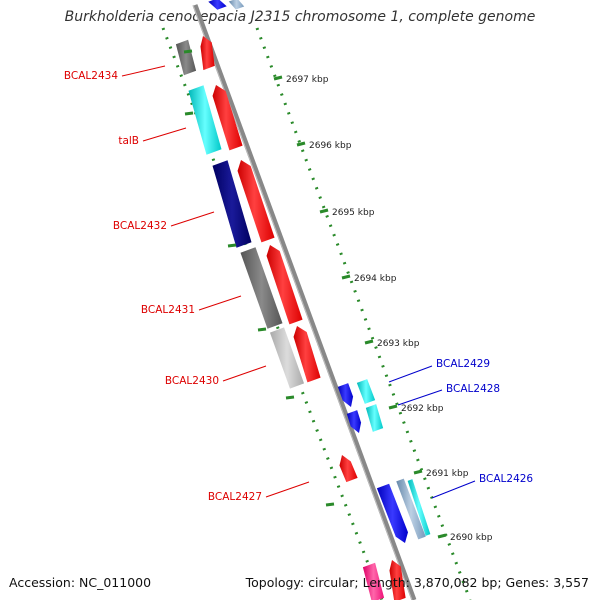  I want to click on scale-tick-label: 2692 kbp, so click(422, 409).